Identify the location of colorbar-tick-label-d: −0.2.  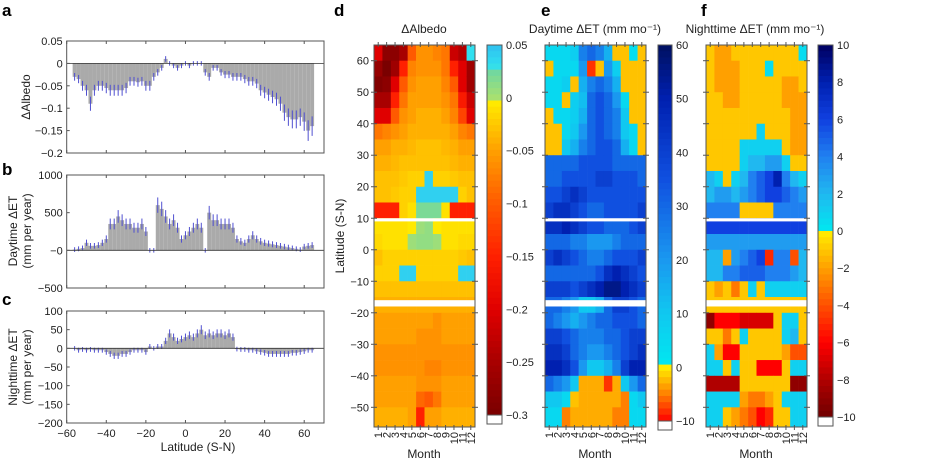
(517, 310).